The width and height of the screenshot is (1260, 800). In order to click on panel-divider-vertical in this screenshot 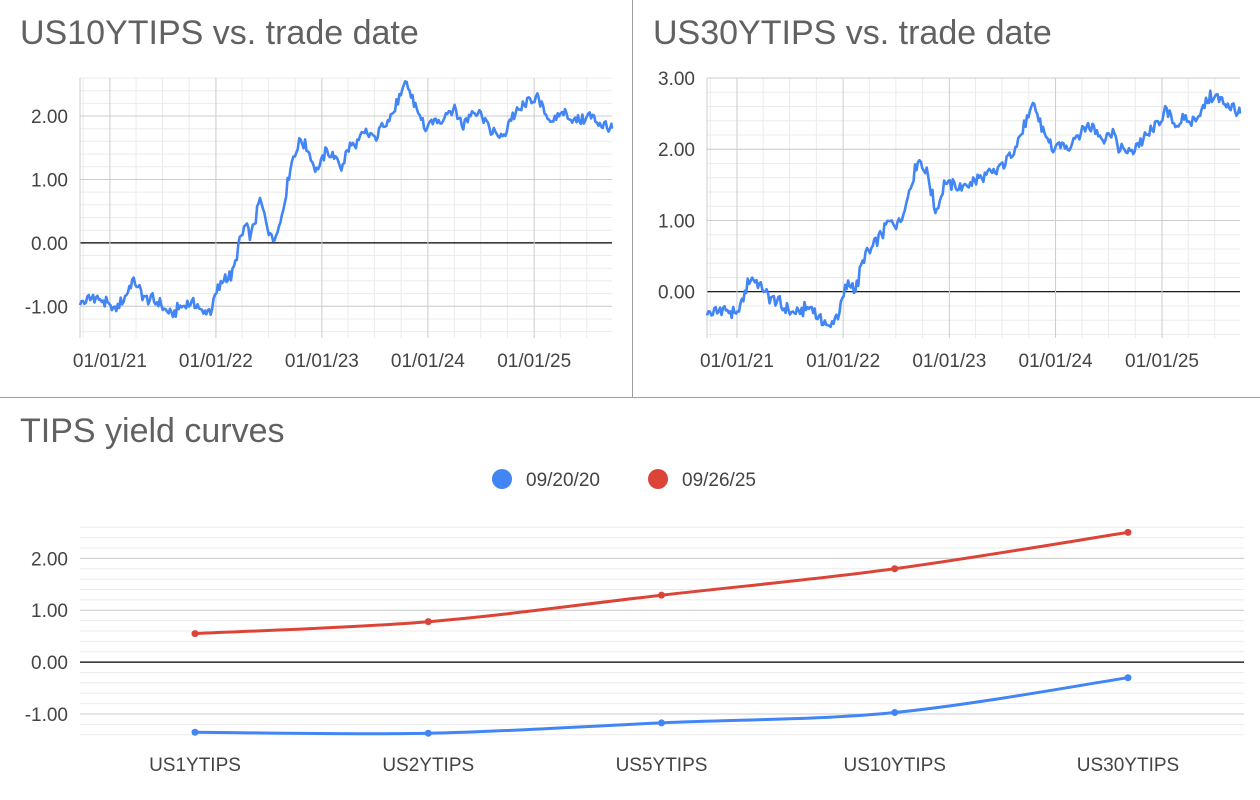, I will do `click(632, 198)`.